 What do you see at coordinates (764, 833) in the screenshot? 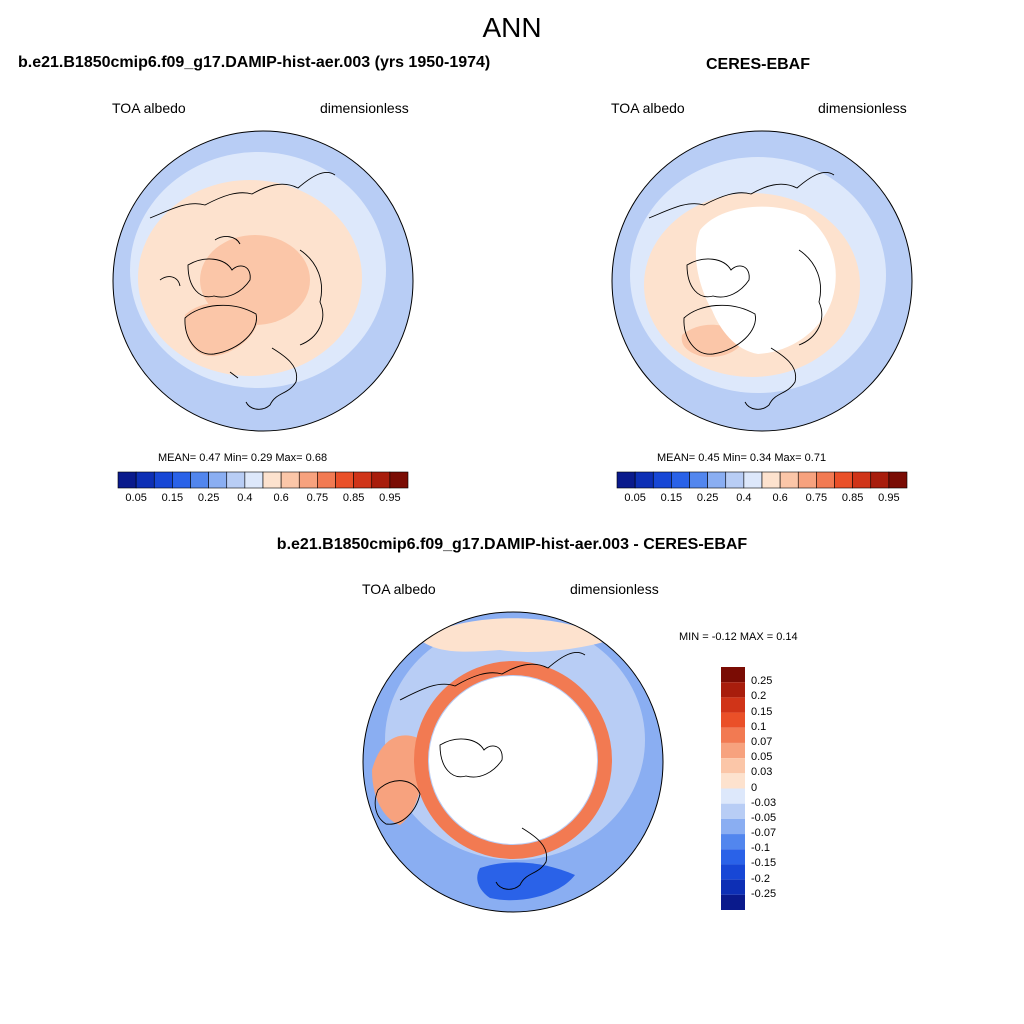
I see `panel3-colorbar-tick-label: -0.07` at bounding box center [764, 833].